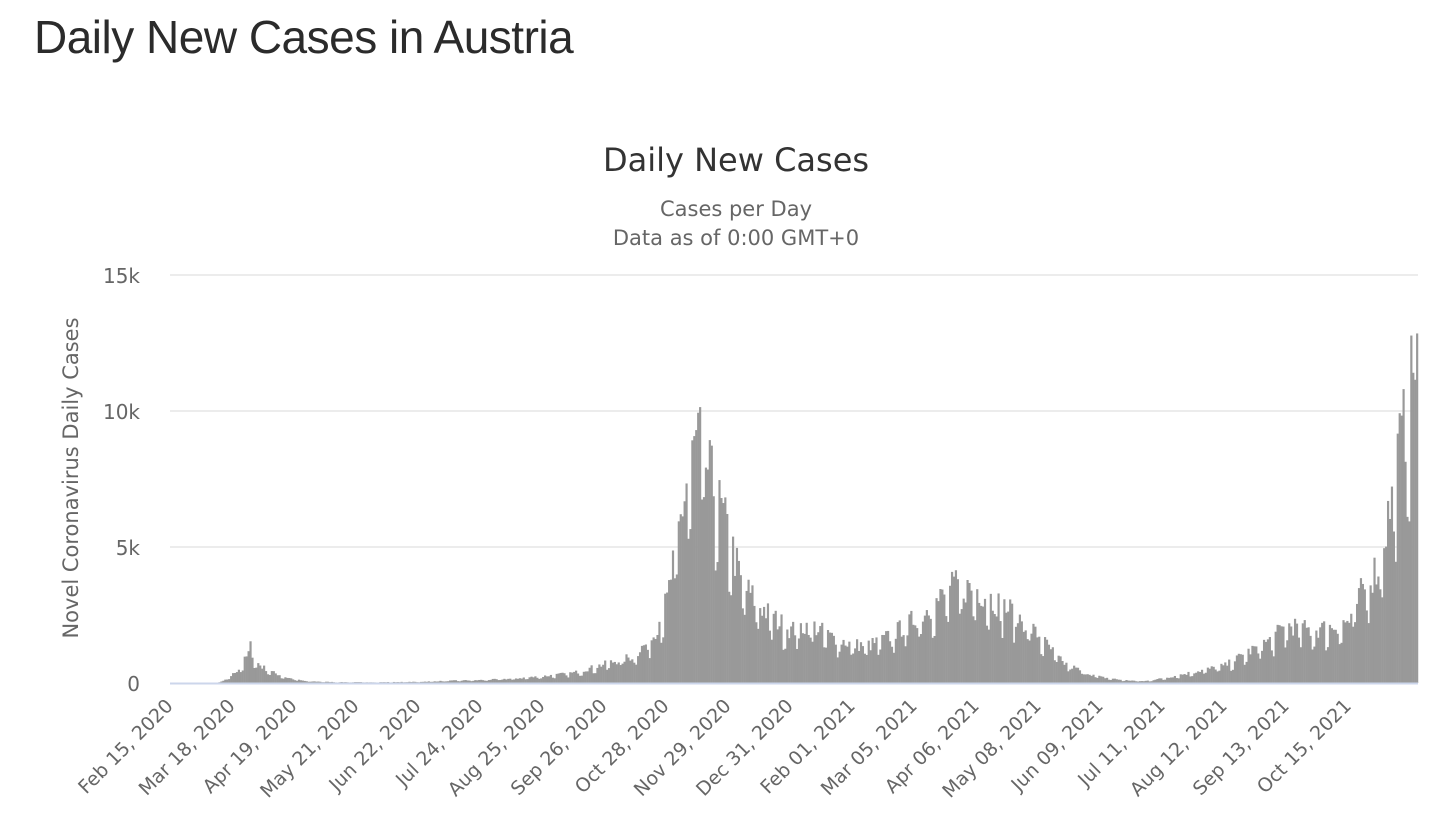 The height and width of the screenshot is (820, 1440). Describe the element at coordinates (121, 412) in the screenshot. I see `y-tick-label: 10k` at that location.